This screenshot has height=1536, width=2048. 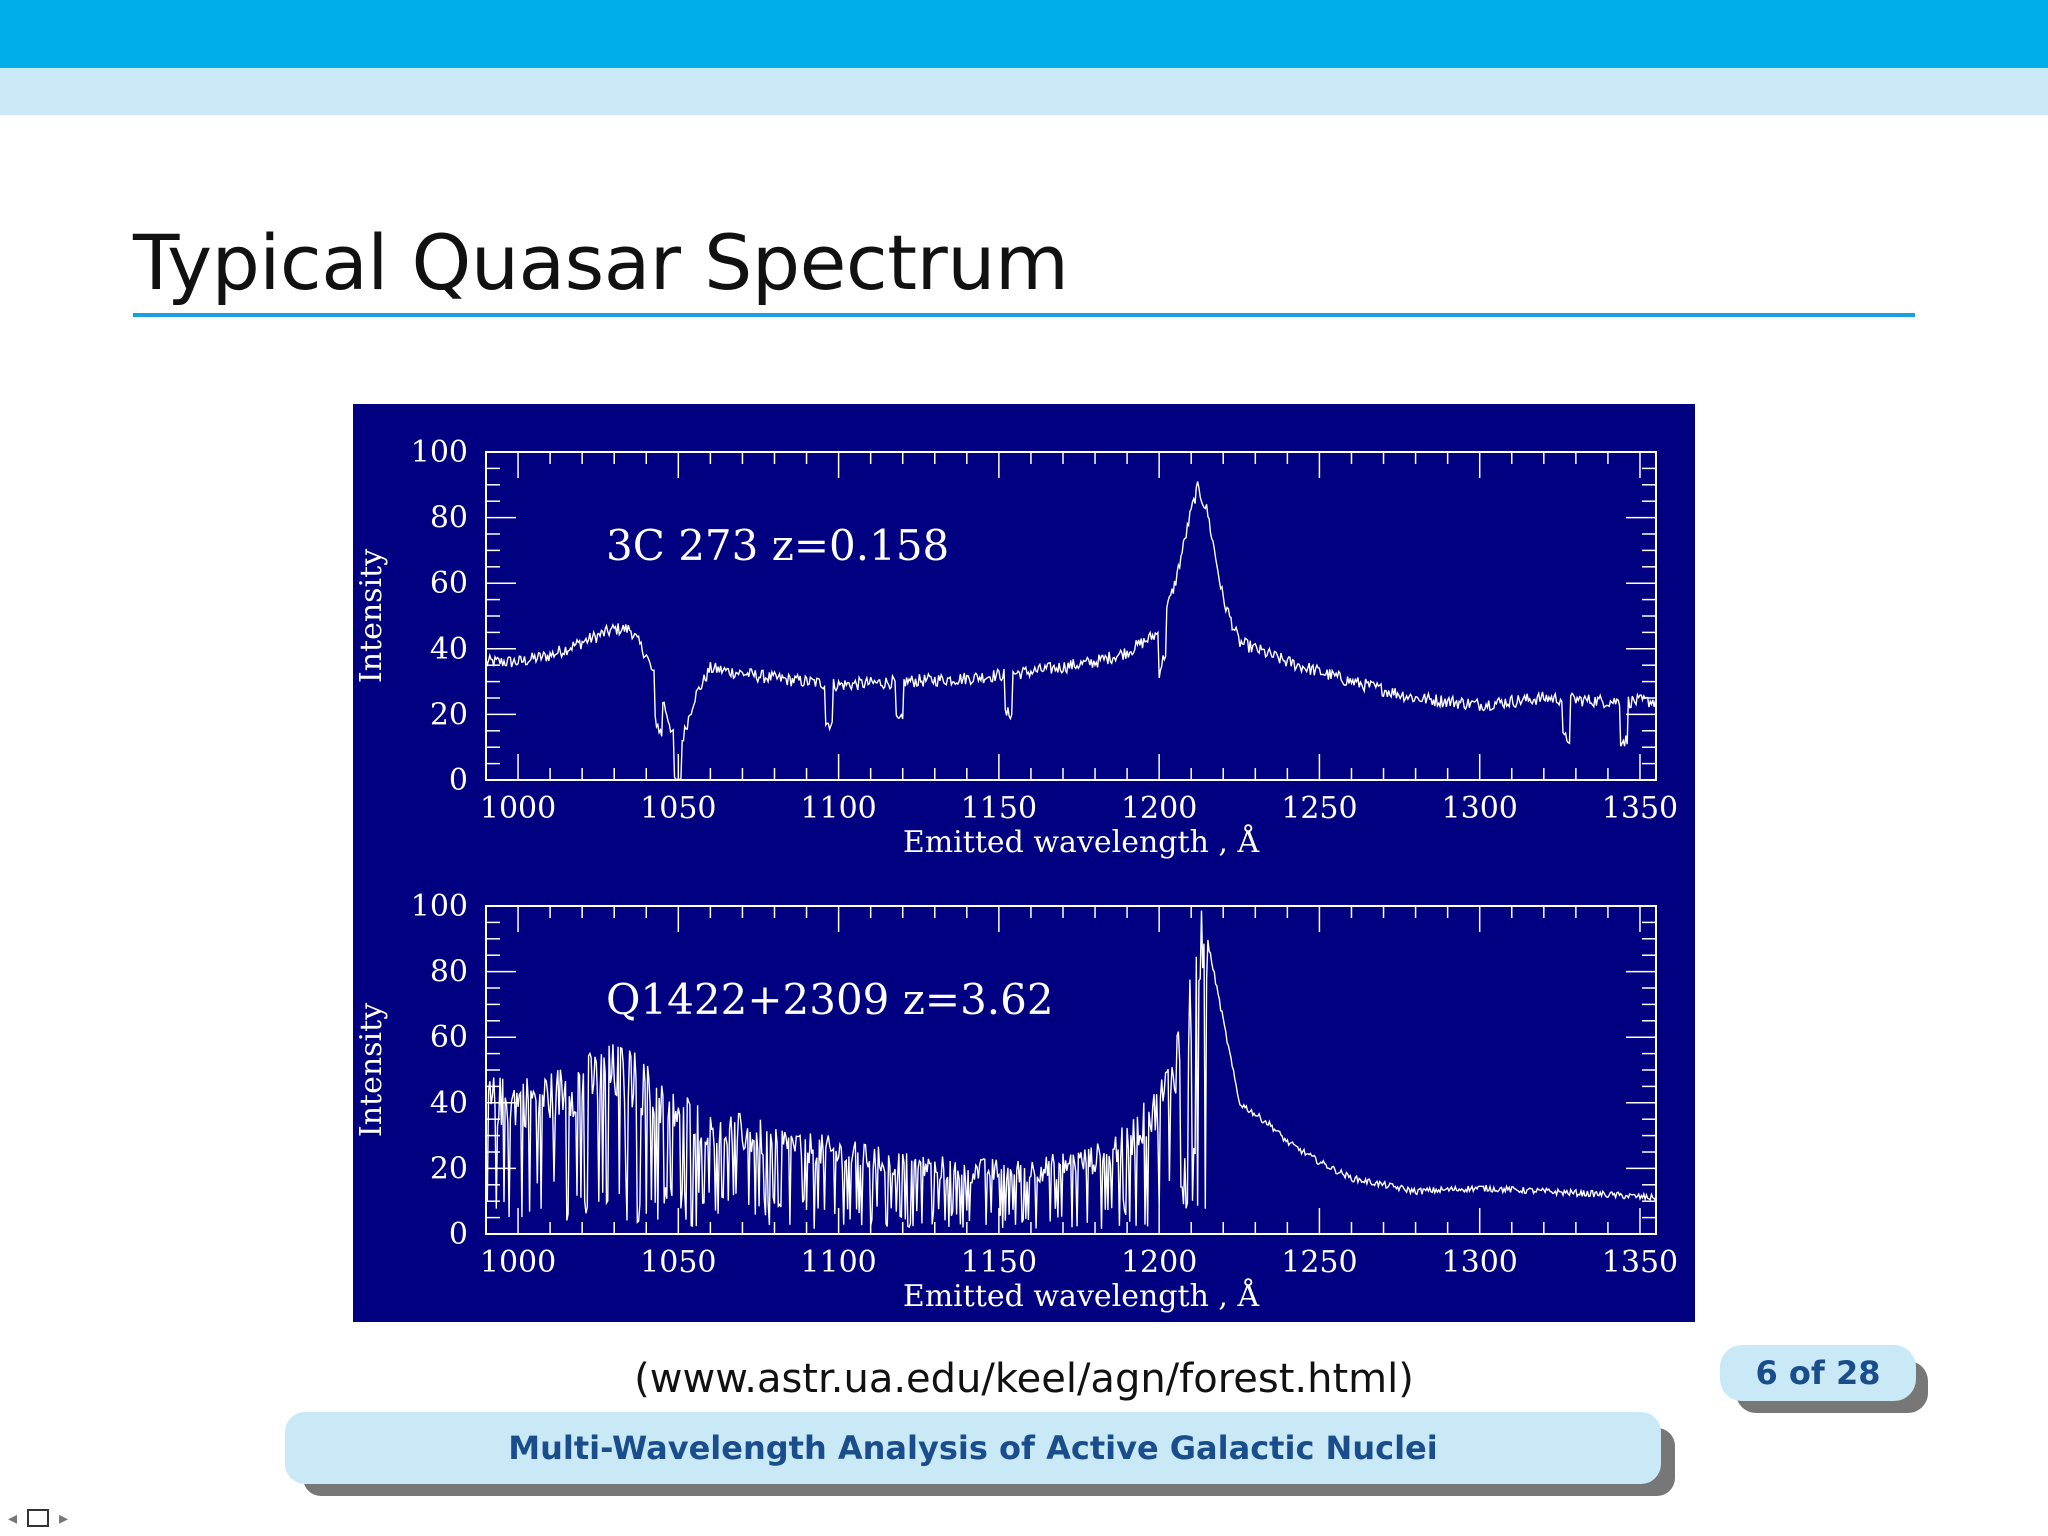 What do you see at coordinates (1024, 34) in the screenshot?
I see `header-bar` at bounding box center [1024, 34].